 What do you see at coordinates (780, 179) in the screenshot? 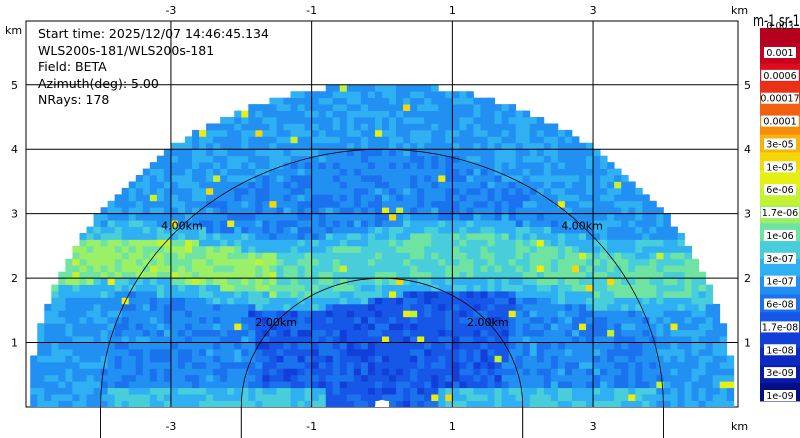
I see `colorbar-segment` at bounding box center [780, 179].